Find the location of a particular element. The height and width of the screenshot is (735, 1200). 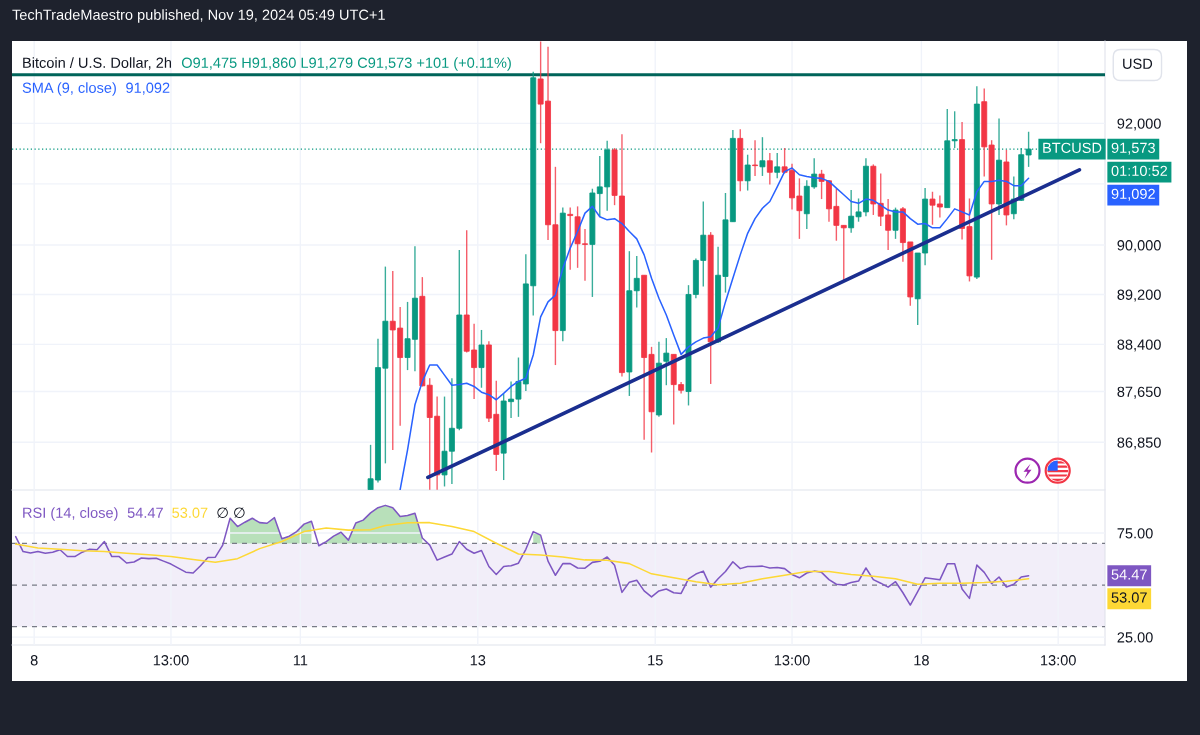

x-tick-label: 15 is located at coordinates (655, 660).